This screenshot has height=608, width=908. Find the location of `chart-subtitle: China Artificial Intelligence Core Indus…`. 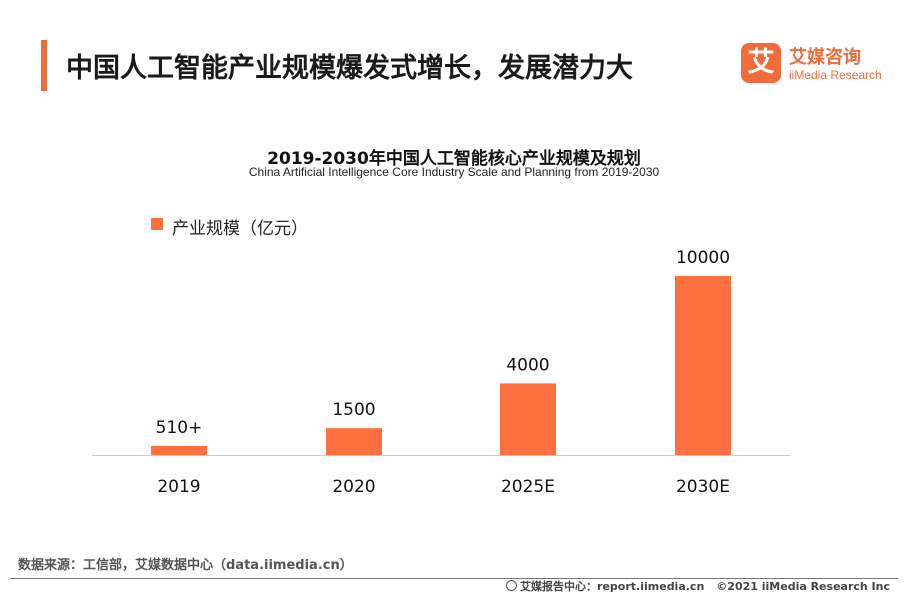

chart-subtitle: China Artificial Intelligence Core Indus… is located at coordinates (454, 172).